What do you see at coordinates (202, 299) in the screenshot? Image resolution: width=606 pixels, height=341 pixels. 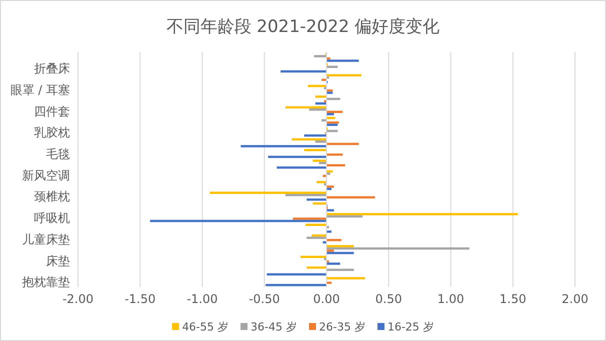 I see `x-tick-label: -1.00` at bounding box center [202, 299].